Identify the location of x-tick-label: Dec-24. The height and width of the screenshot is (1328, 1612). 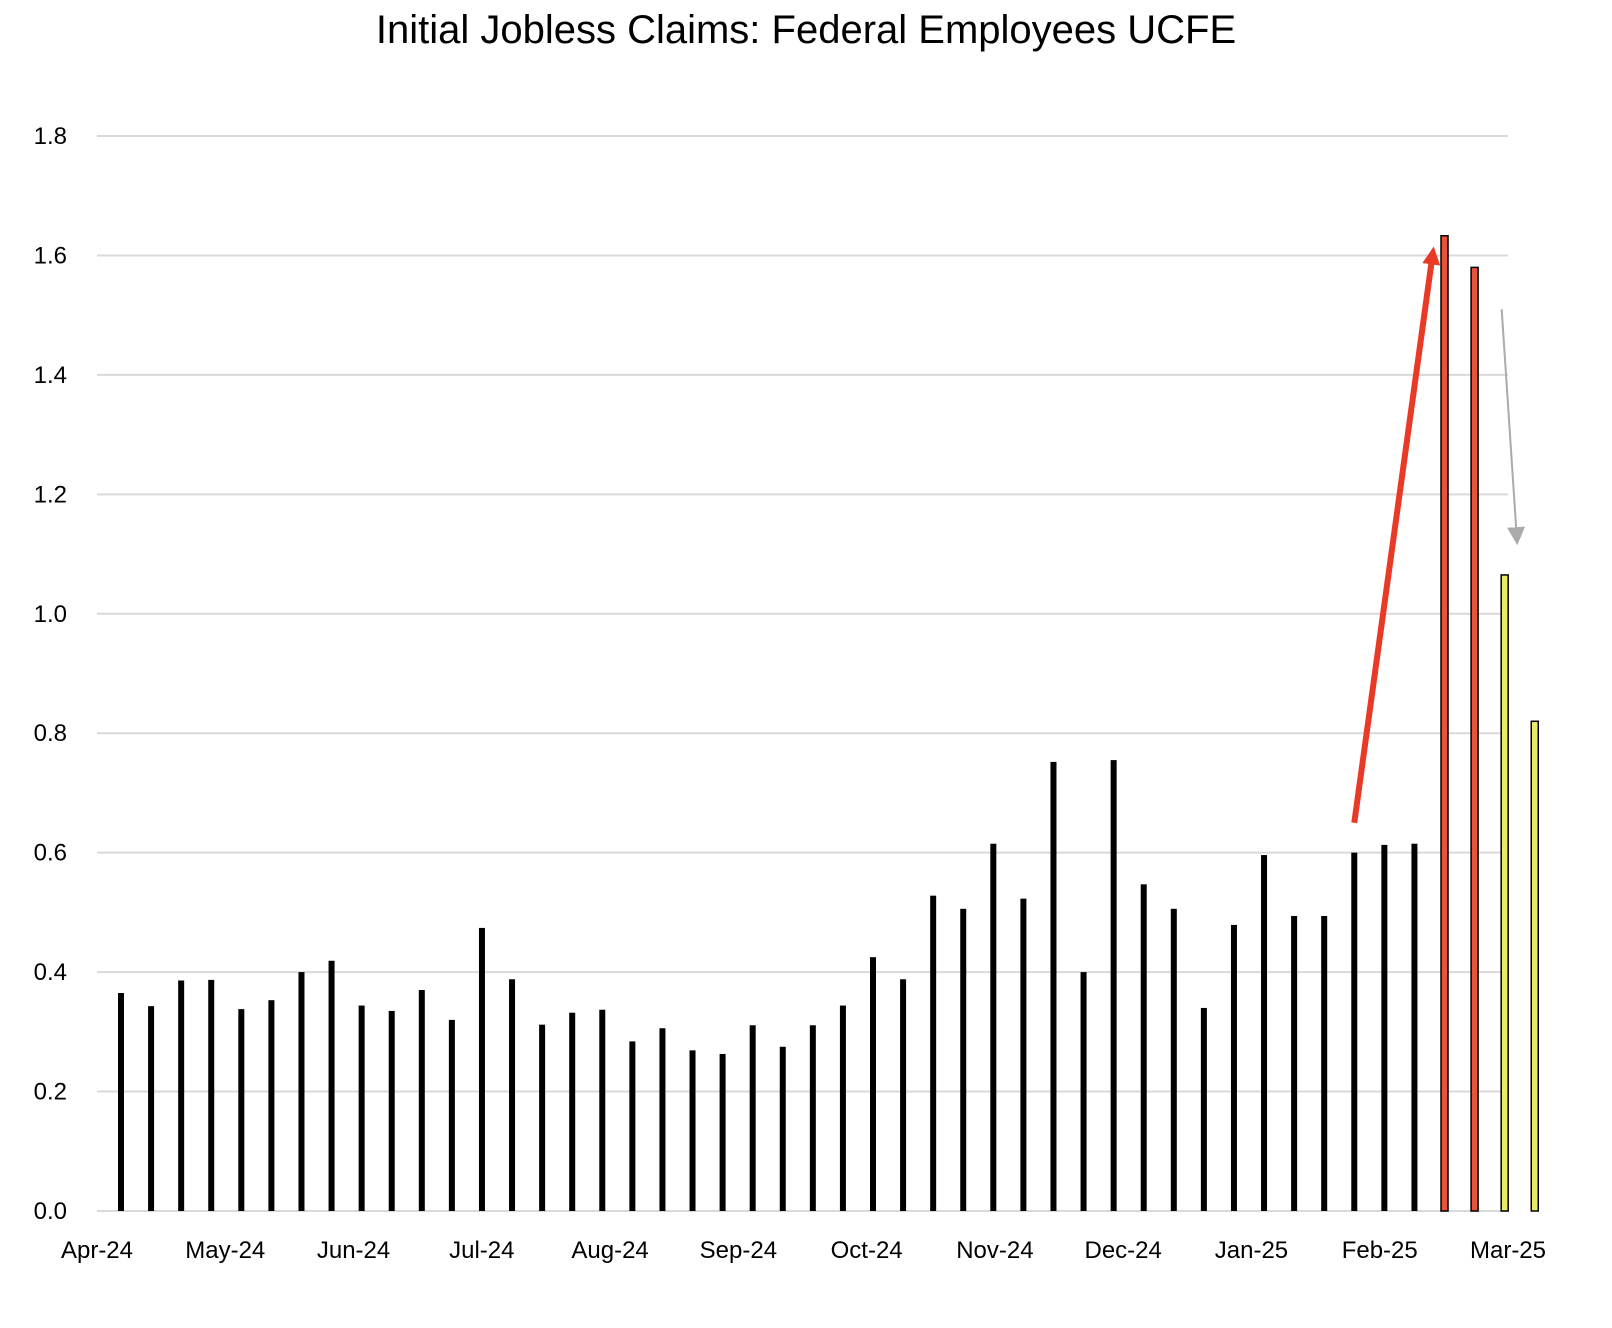
(1122, 1250).